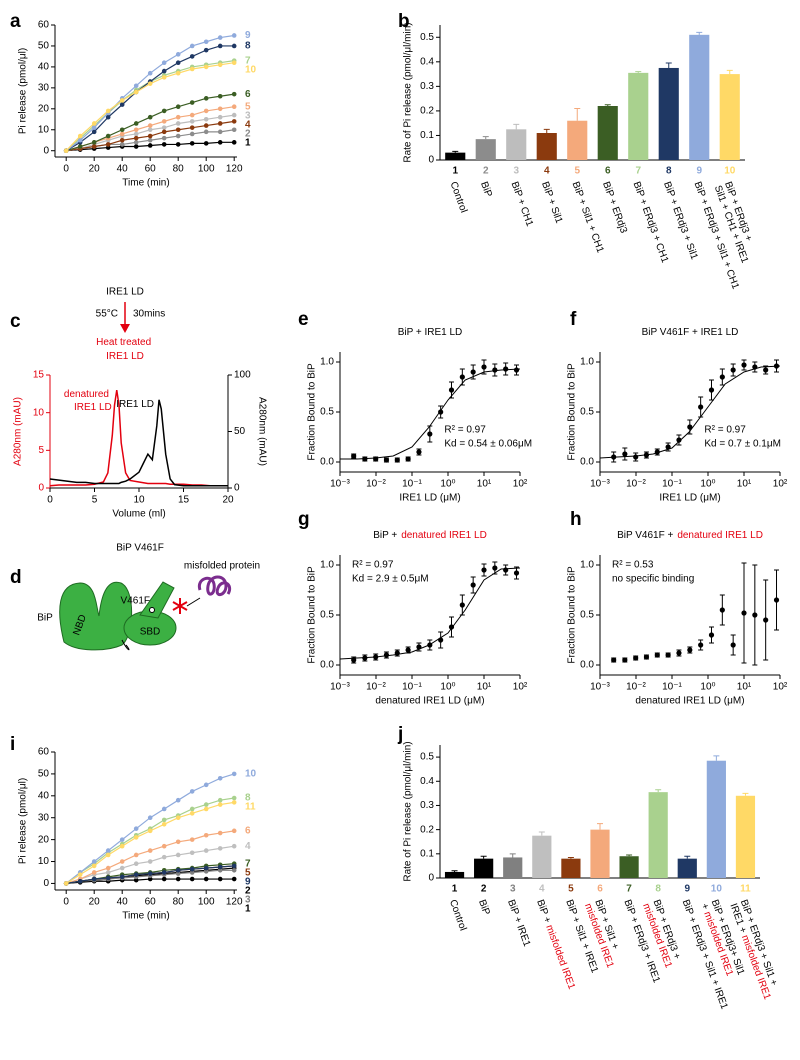 Image resolution: width=800 pixels, height=1060 pixels. What do you see at coordinates (44, 795) in the screenshot?
I see `y-tick-label: 40` at bounding box center [44, 795].